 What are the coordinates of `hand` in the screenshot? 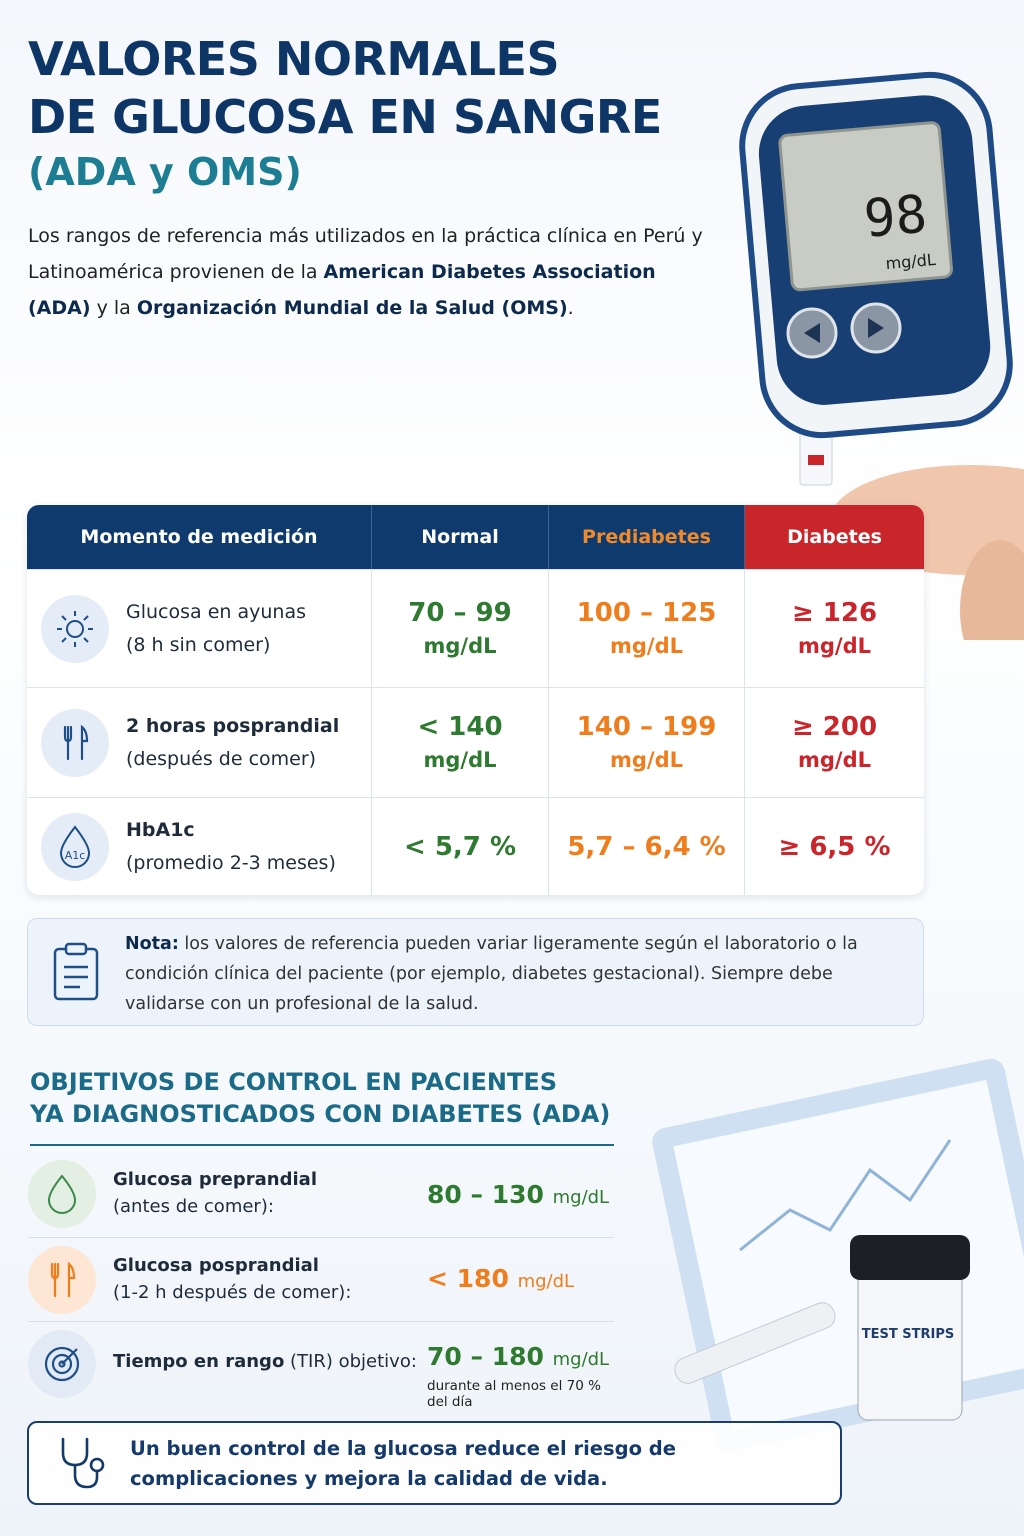 It's located at (992, 590).